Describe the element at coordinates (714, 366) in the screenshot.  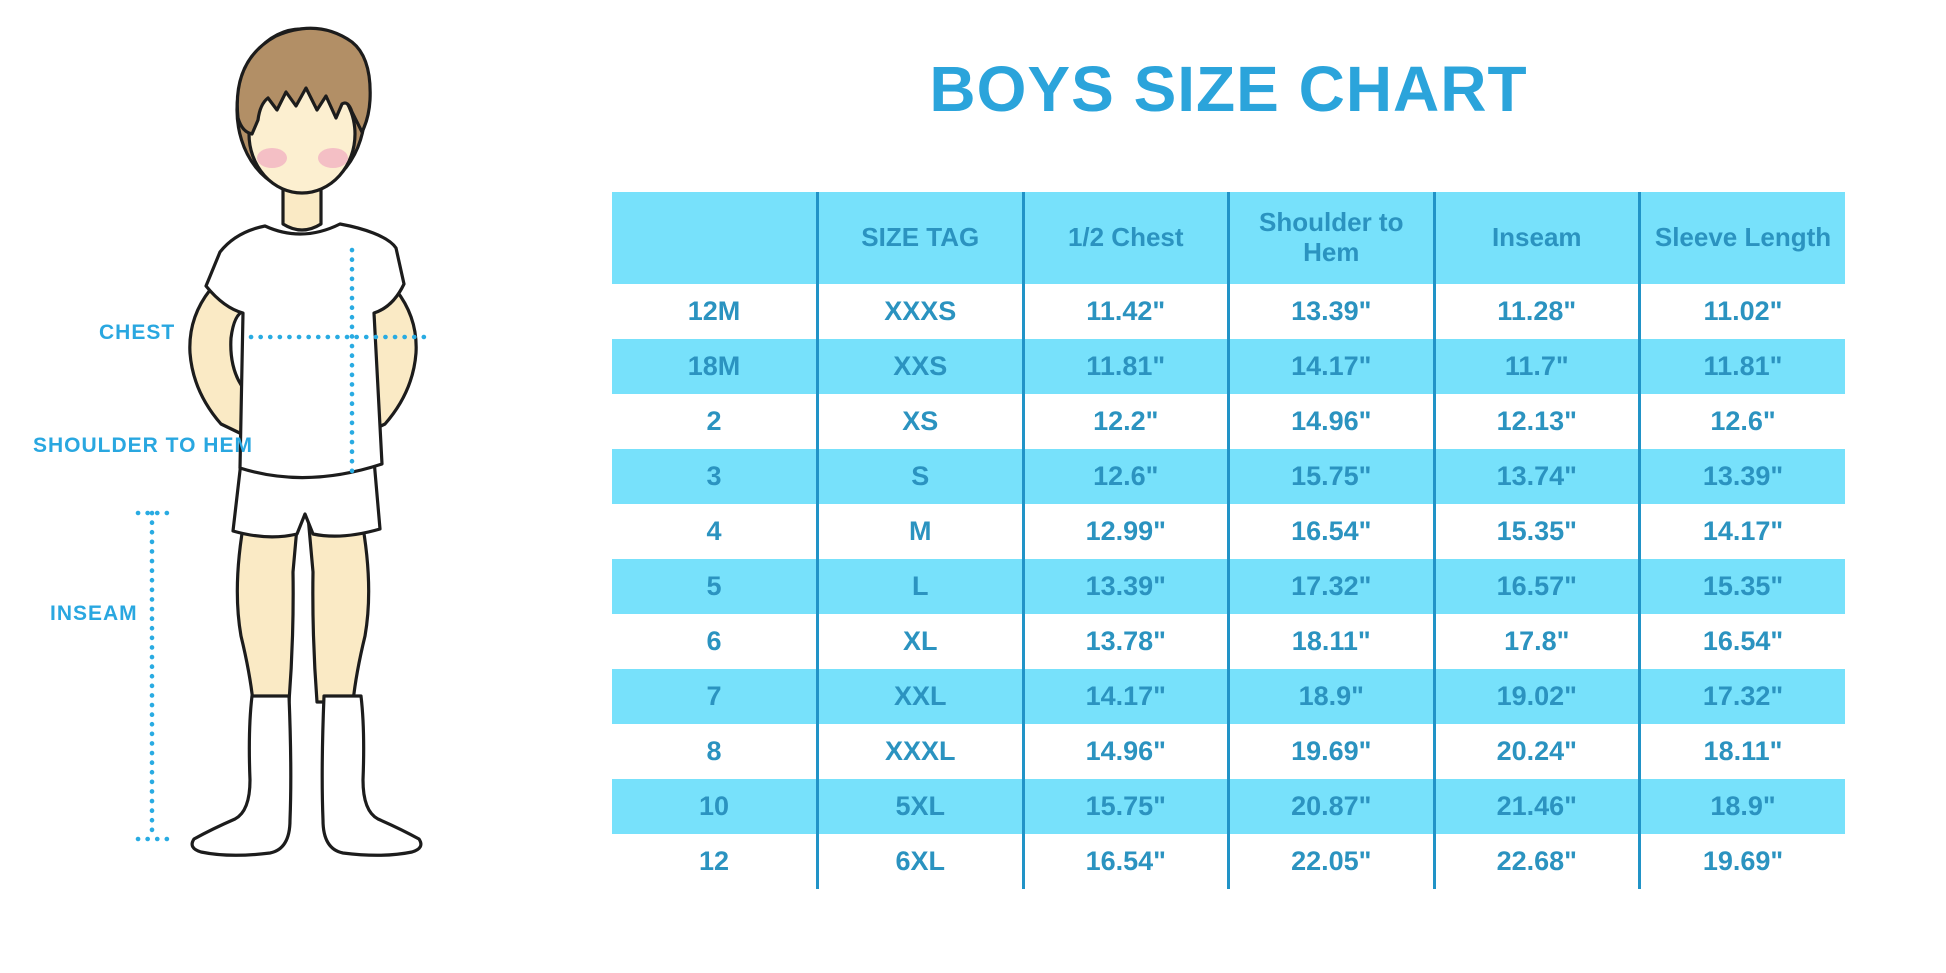
I see `cell-size: 18M` at that location.